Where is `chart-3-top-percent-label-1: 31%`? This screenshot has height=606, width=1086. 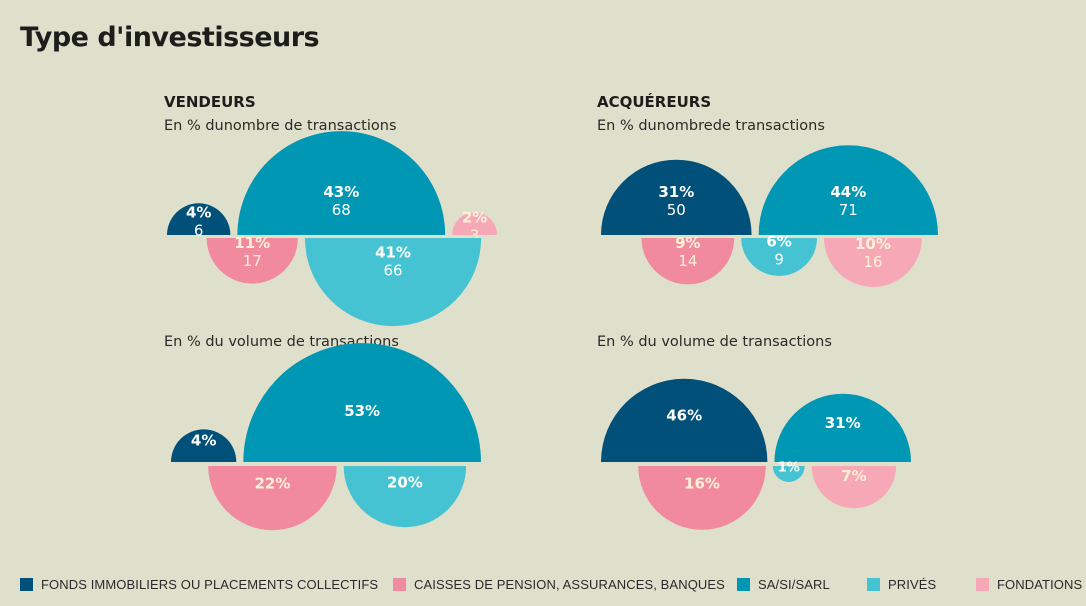
chart-3-top-percent-label-1: 31% is located at coordinates (843, 423).